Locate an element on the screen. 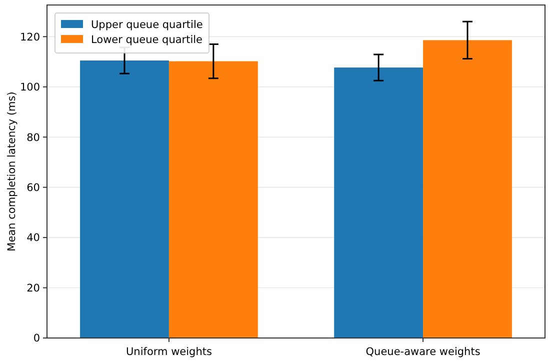  legend-label: Upper queue quartile is located at coordinates (147, 25).